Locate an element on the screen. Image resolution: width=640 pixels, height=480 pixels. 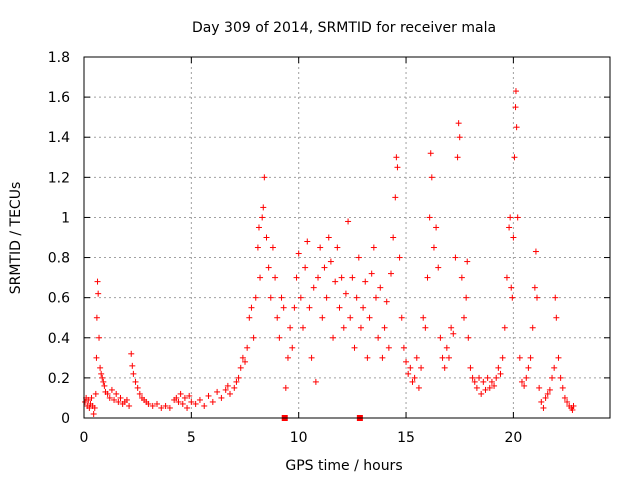
y-tick-label: 1.8 is located at coordinates (59, 58).